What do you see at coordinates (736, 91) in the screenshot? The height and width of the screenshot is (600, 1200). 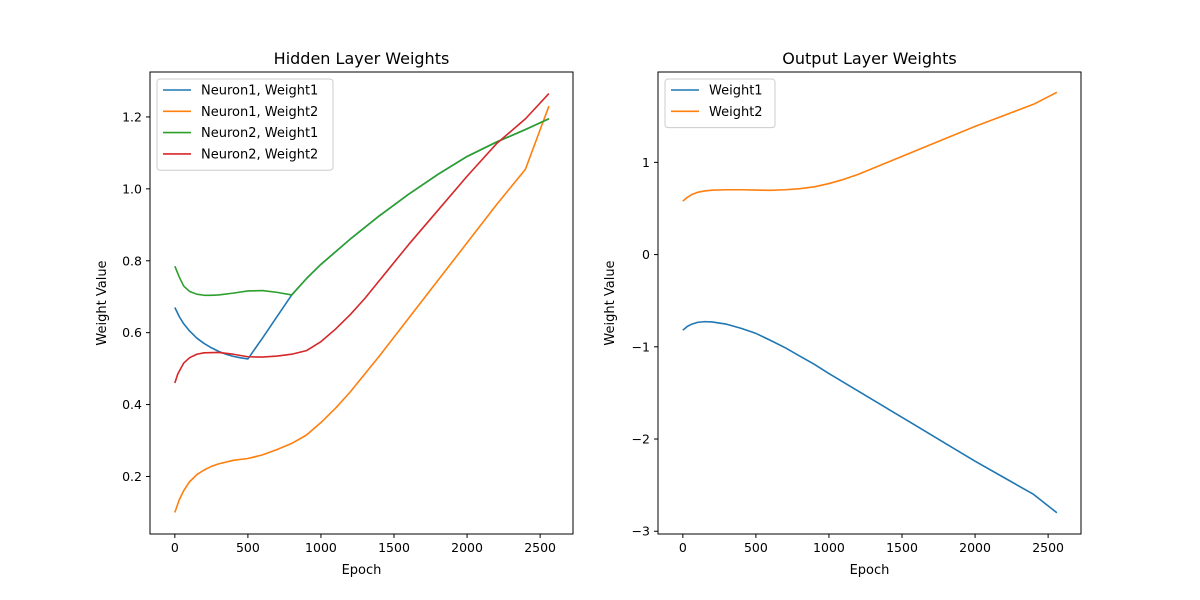 I see `legend-entry: Weight1` at bounding box center [736, 91].